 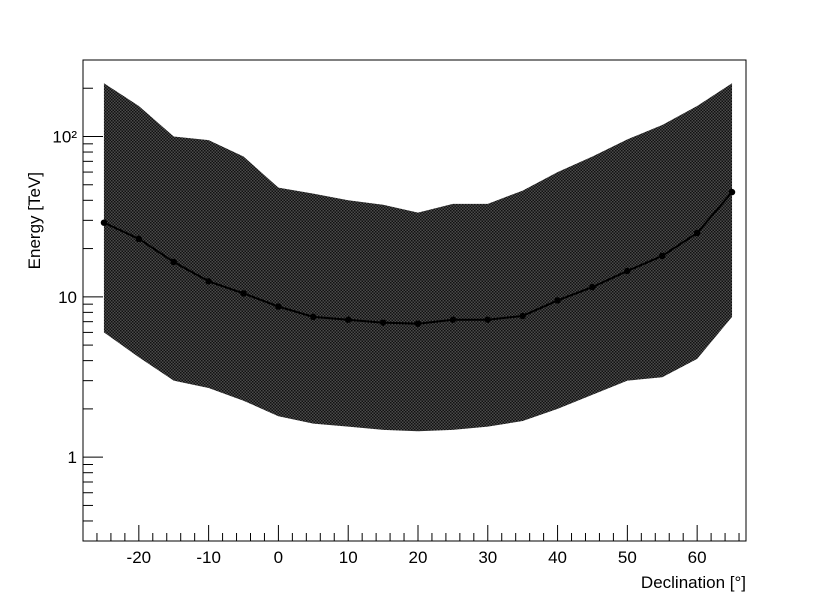 I want to click on x-tick-label: 60, so click(x=697, y=557).